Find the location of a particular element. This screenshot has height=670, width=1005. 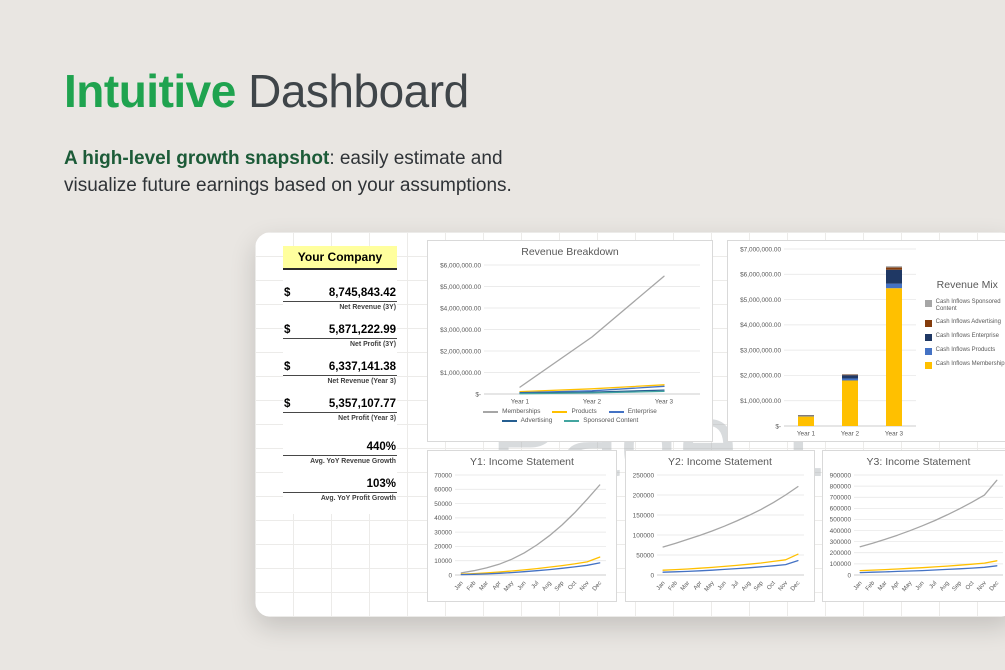

svg-text: 60000 is located at coordinates (443, 490).